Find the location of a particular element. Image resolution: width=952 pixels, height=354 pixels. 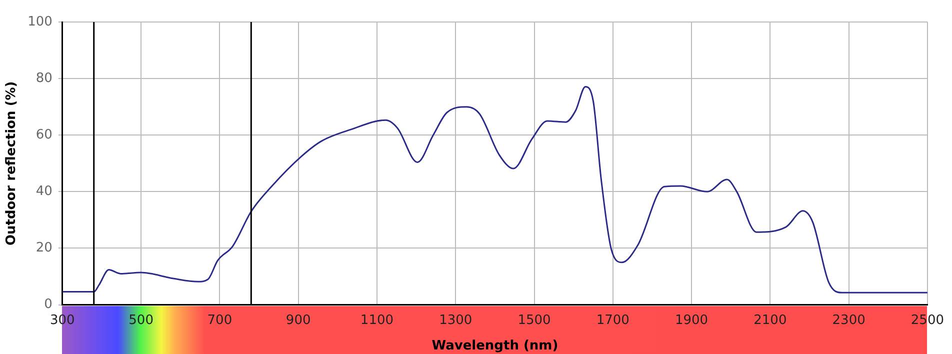

y-tick-label: 0 is located at coordinates (48, 304).